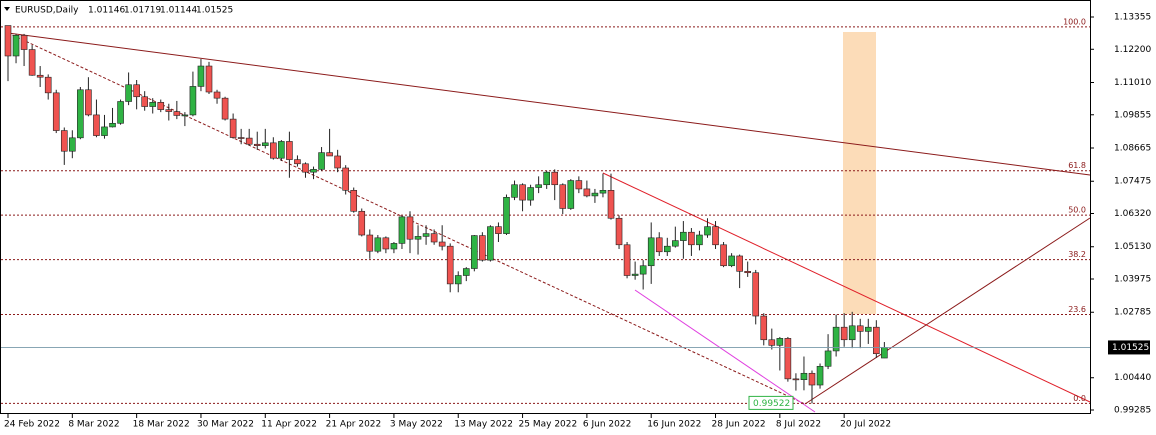 This screenshot has height=435, width=1156. What do you see at coordinates (1079, 398) in the screenshot?
I see `fib-label: 0.0` at bounding box center [1079, 398].